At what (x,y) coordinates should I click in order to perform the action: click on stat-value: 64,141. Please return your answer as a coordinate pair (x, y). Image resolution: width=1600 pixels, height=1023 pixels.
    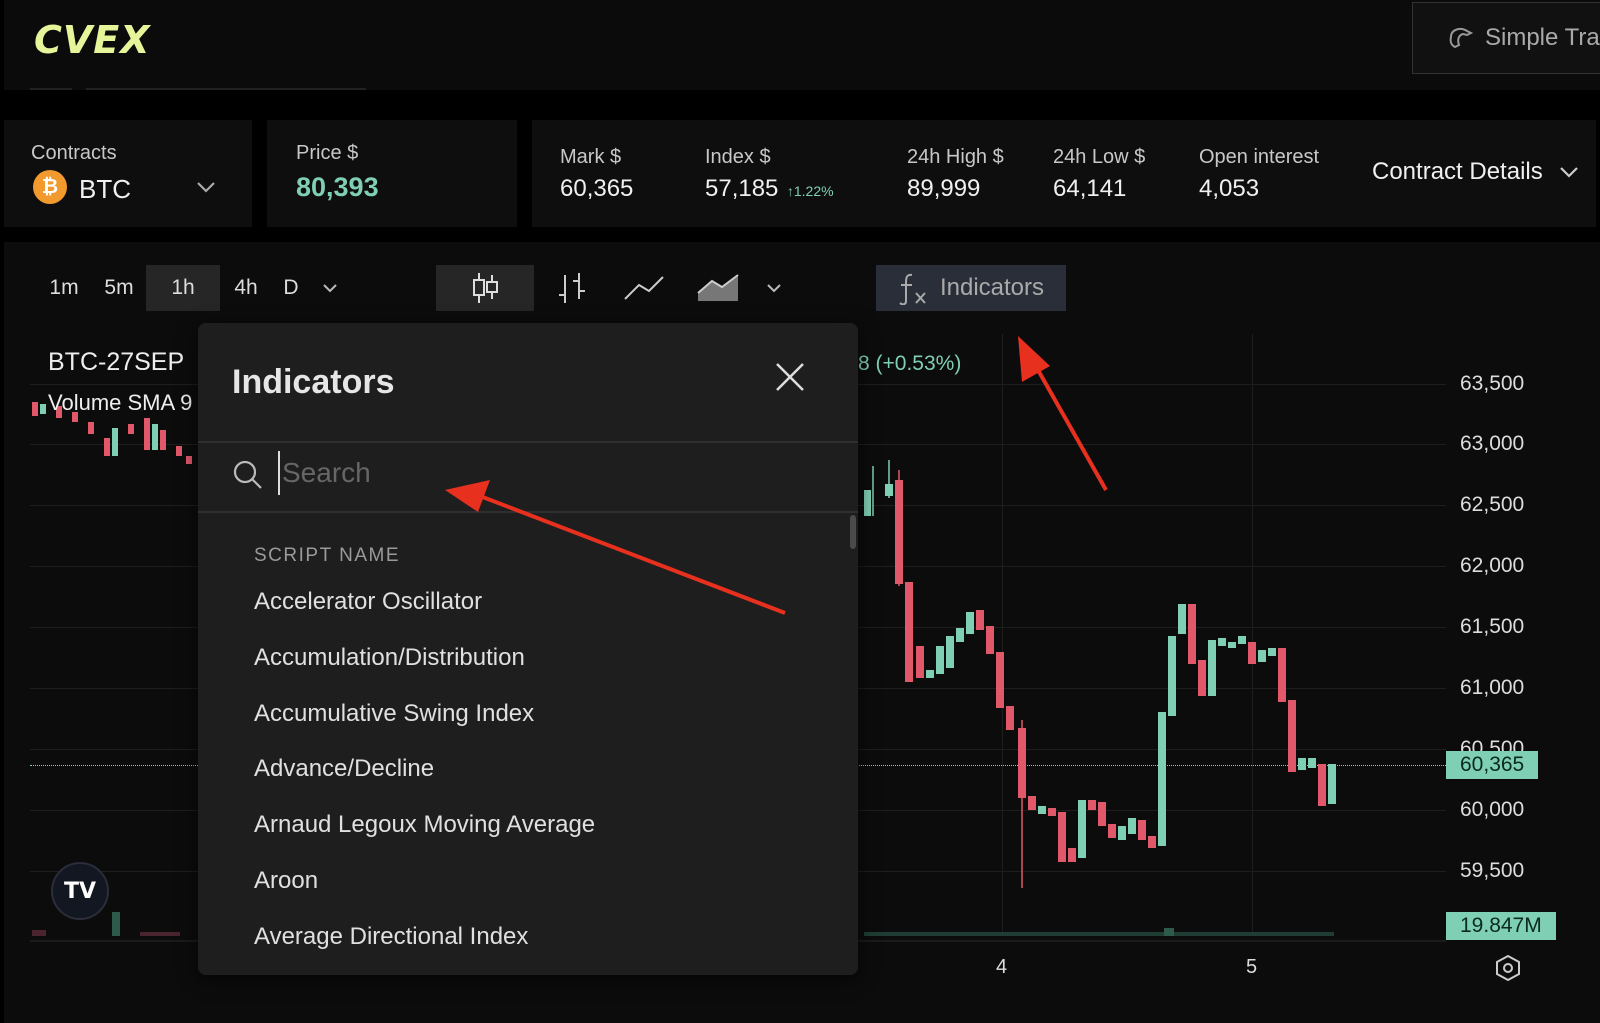
    Looking at the image, I should click on (1090, 188).